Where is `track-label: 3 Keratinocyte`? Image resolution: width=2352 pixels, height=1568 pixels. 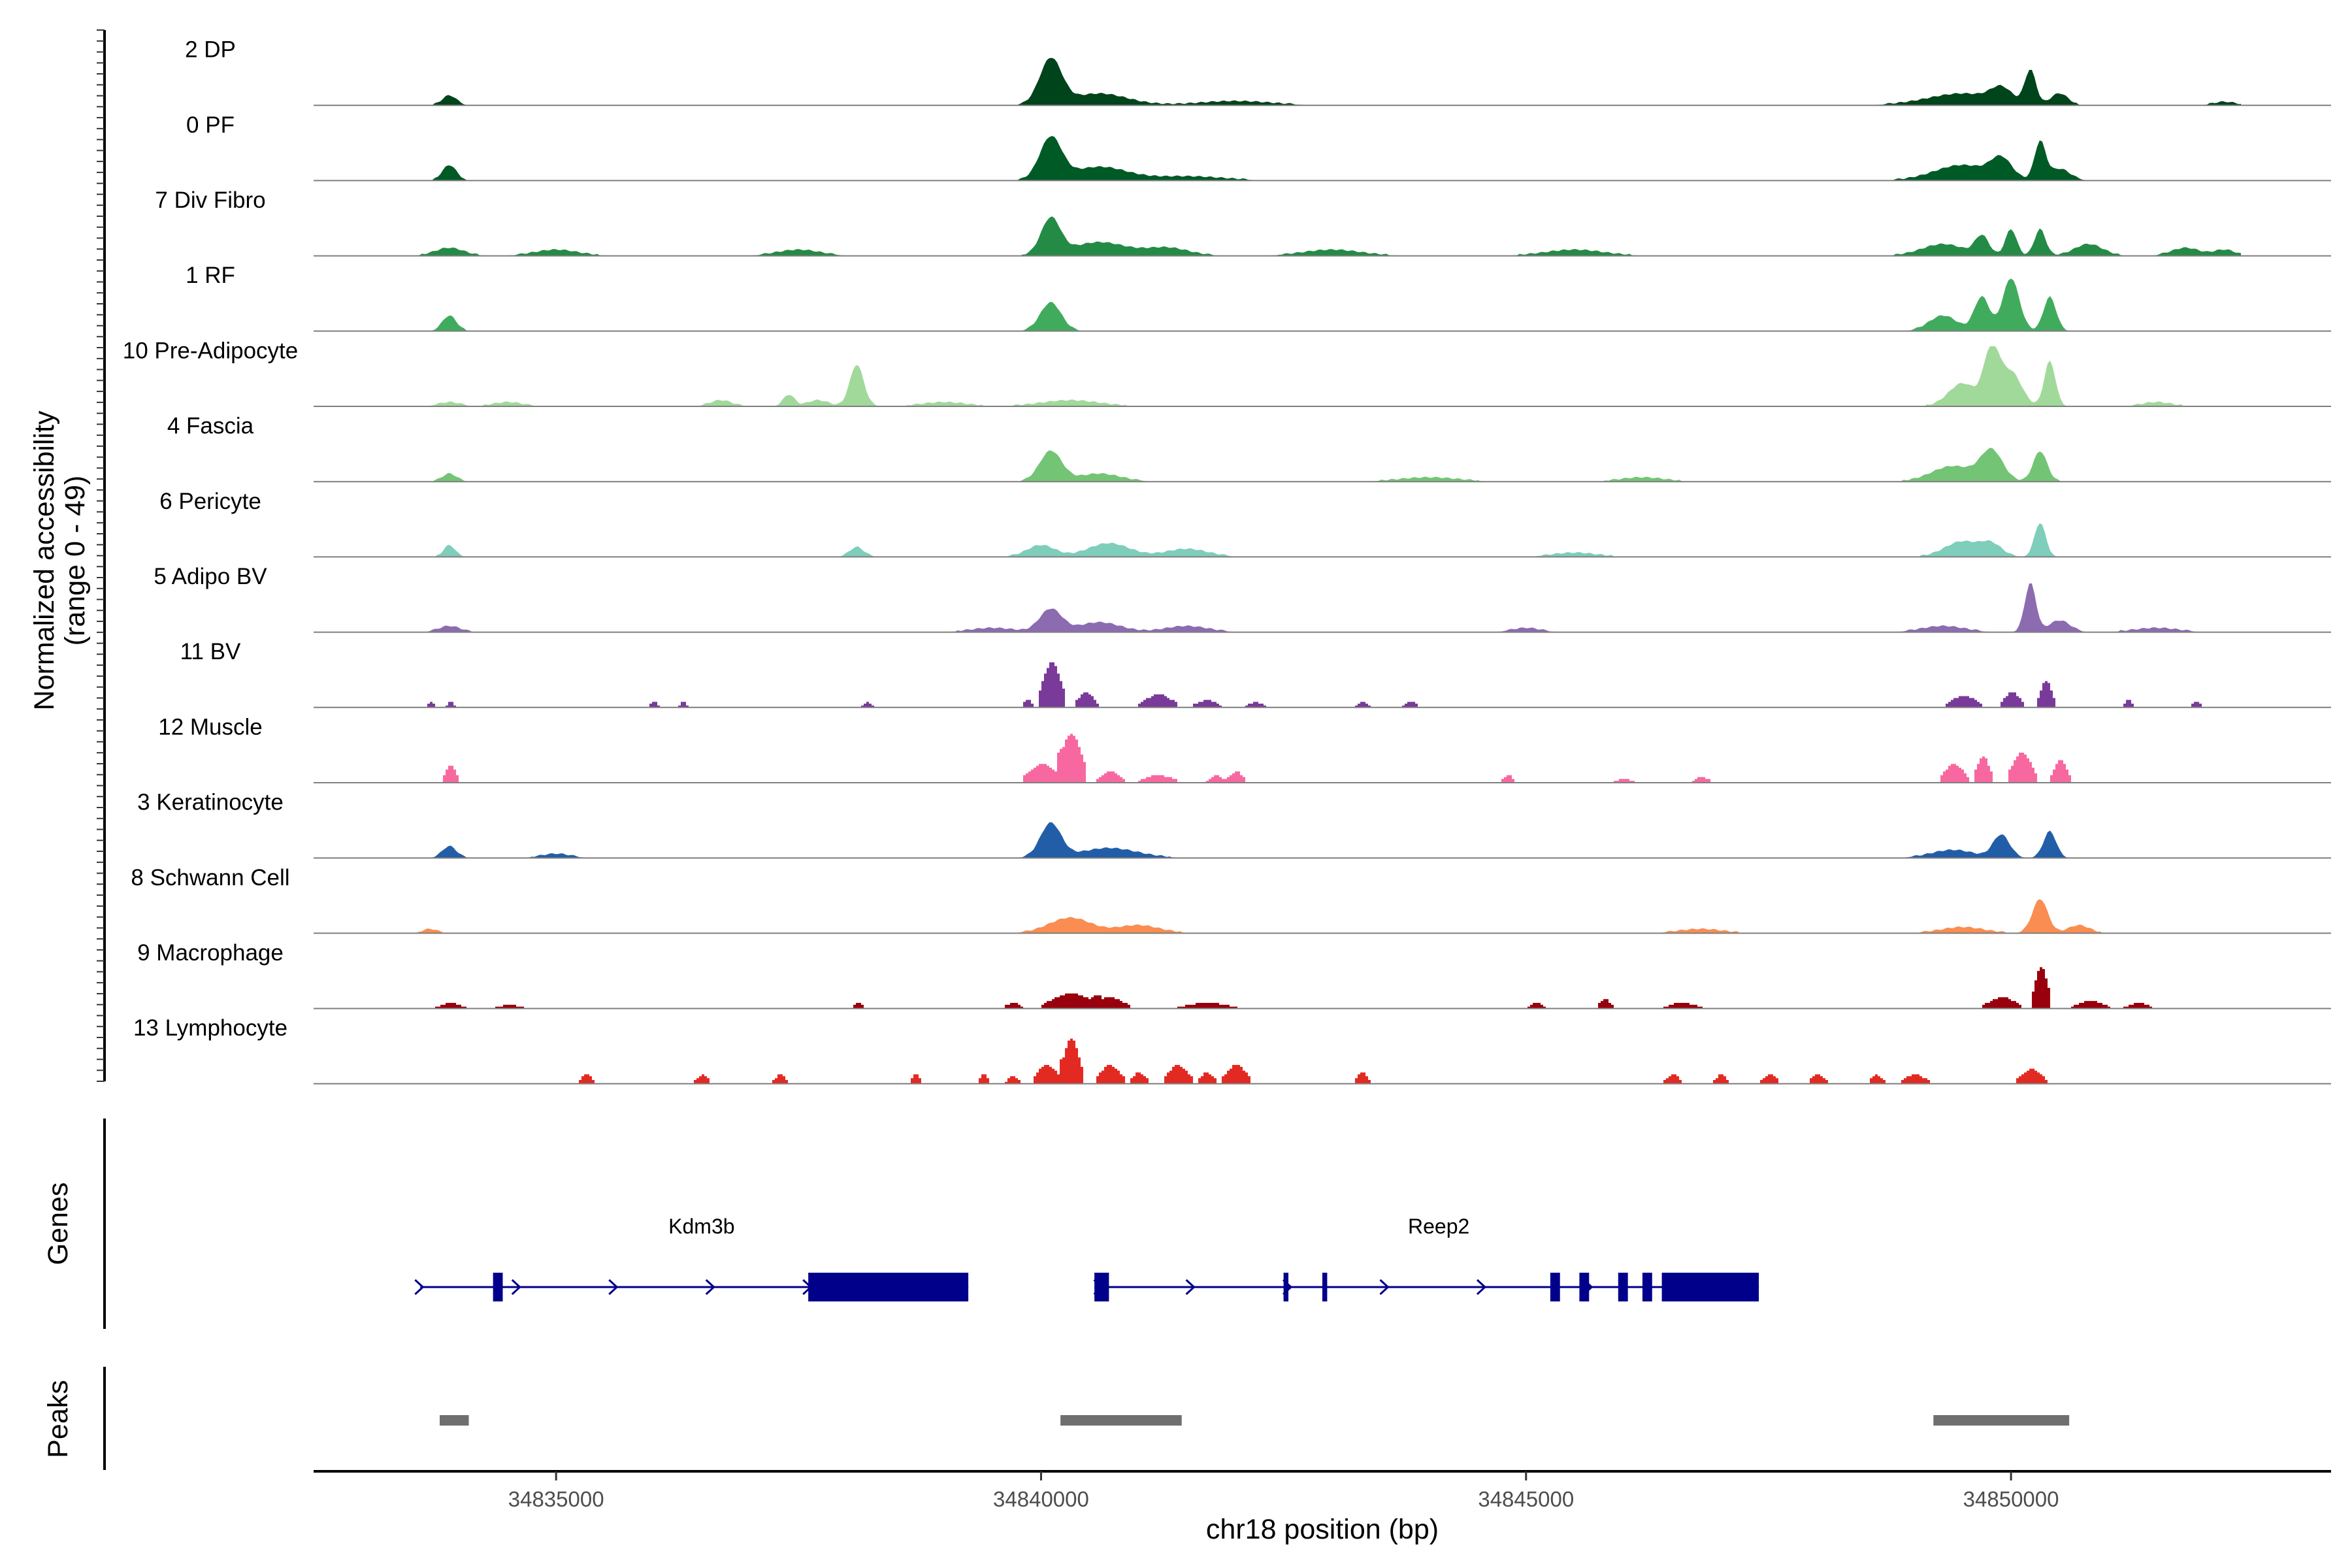
track-label: 3 Keratinocyte is located at coordinates (210, 802).